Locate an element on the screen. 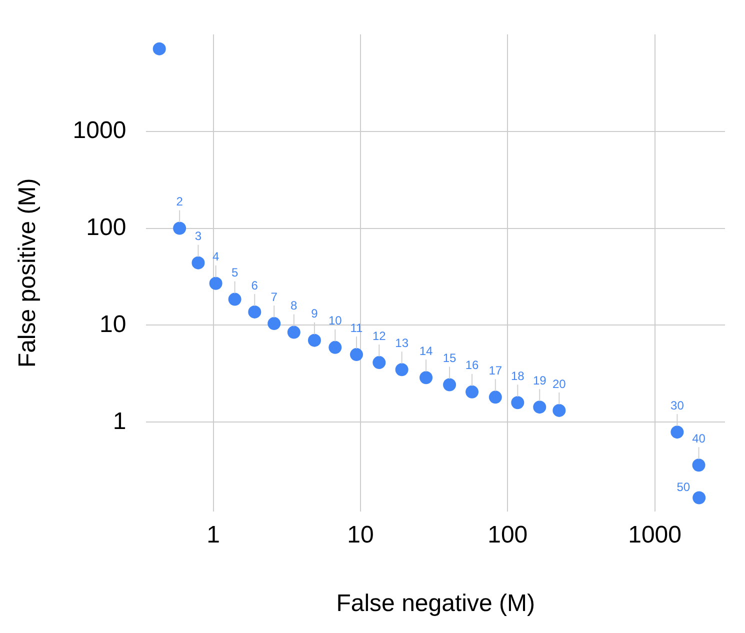  annotation: 13 is located at coordinates (402, 343).